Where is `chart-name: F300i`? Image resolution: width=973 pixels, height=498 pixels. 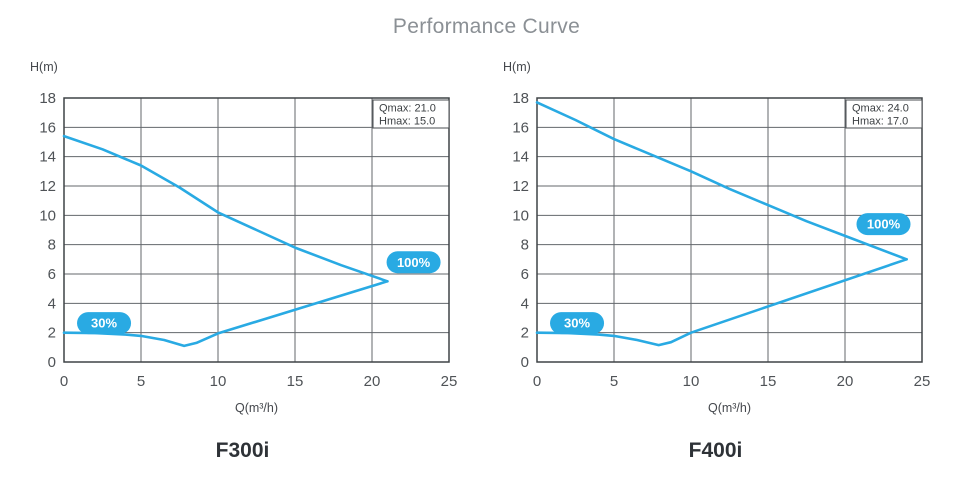 chart-name: F300i is located at coordinates (242, 450).